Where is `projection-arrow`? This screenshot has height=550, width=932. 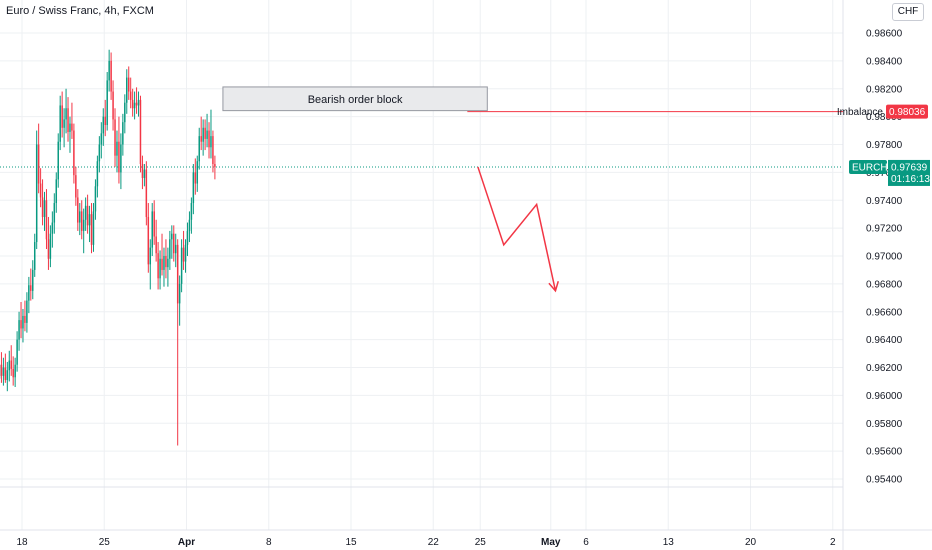
projection-arrow is located at coordinates (518, 229).